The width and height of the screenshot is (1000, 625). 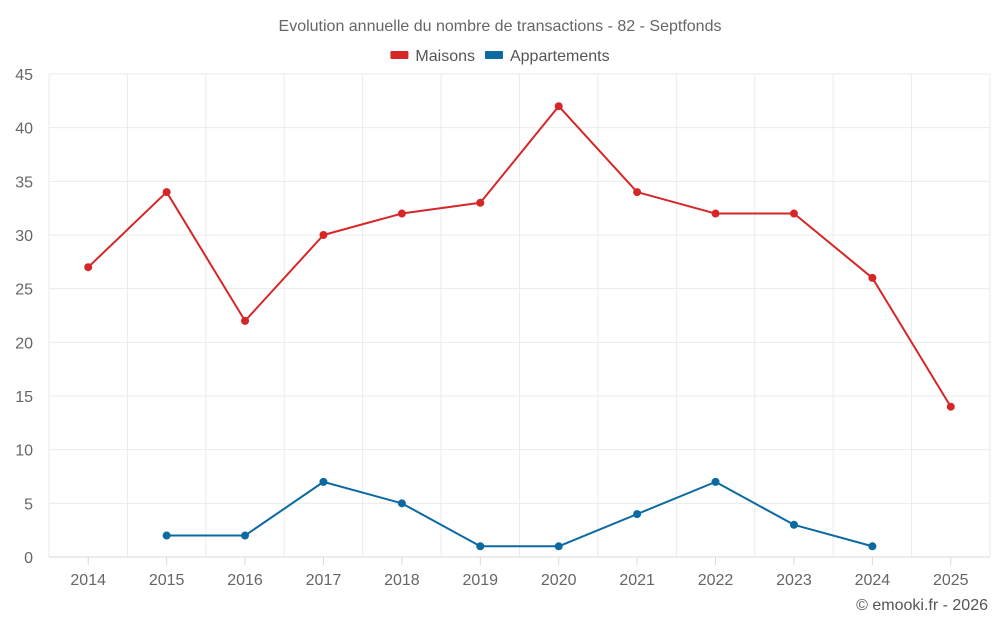 I want to click on x-tick-label: 2021, so click(x=637, y=580).